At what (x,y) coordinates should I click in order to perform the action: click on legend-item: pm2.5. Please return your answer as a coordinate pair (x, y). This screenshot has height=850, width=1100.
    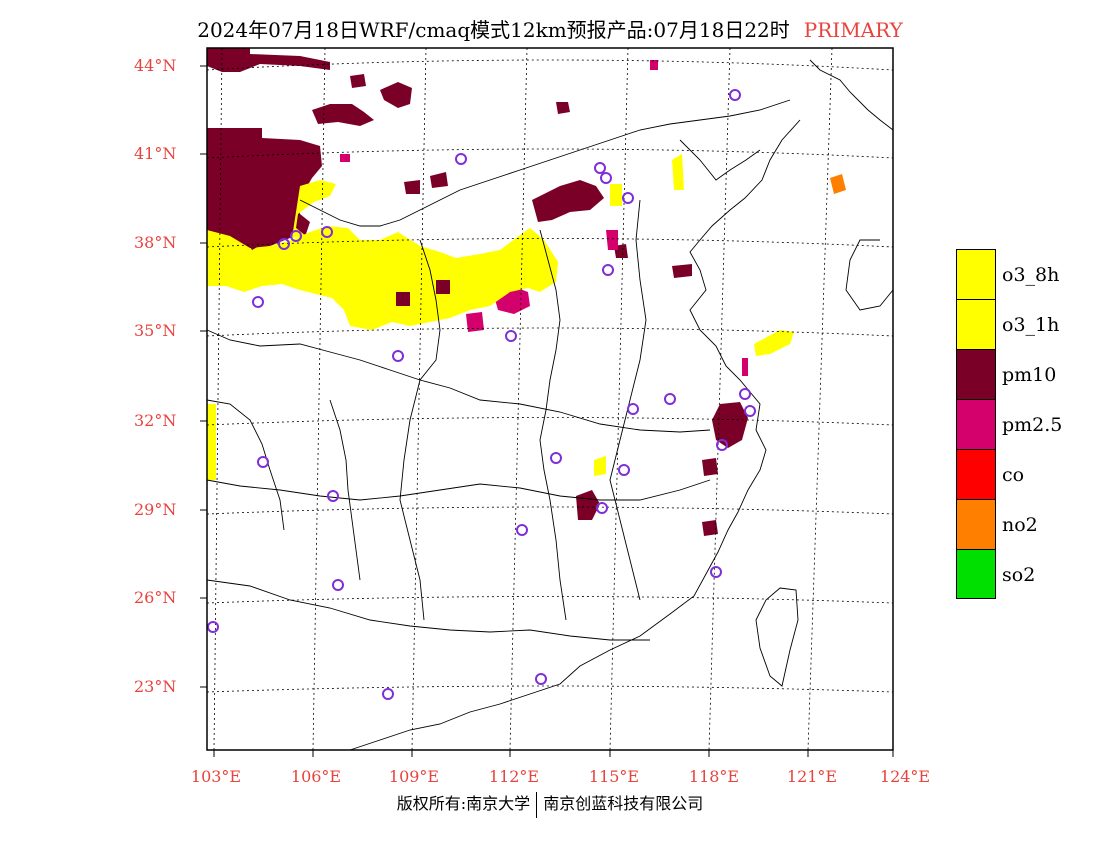
    Looking at the image, I should click on (1026, 424).